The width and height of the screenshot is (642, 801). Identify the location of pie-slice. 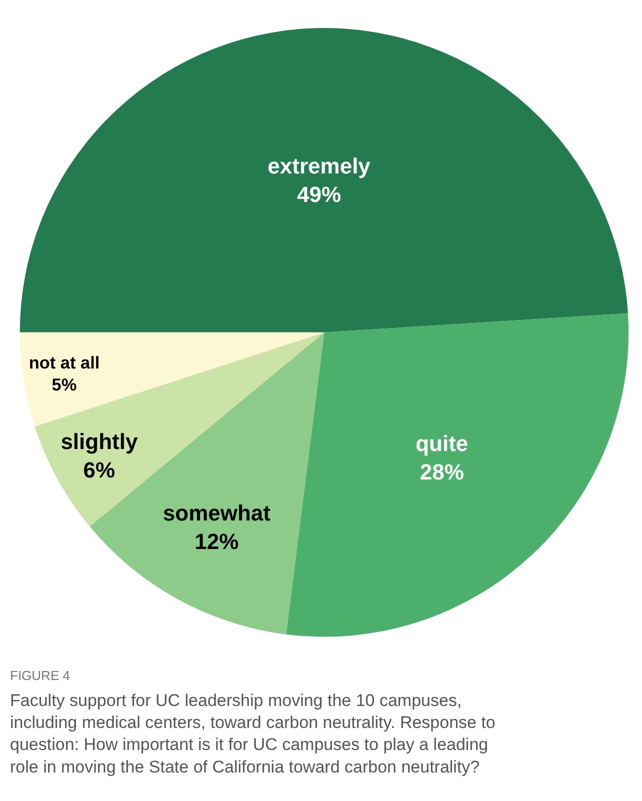
(172, 379).